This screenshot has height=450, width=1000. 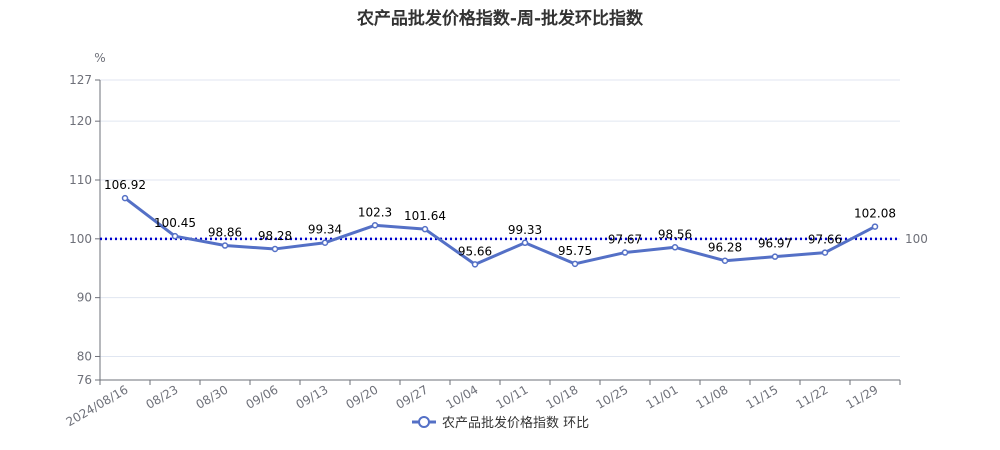 I want to click on y-tick-label: 76, so click(x=84, y=380).